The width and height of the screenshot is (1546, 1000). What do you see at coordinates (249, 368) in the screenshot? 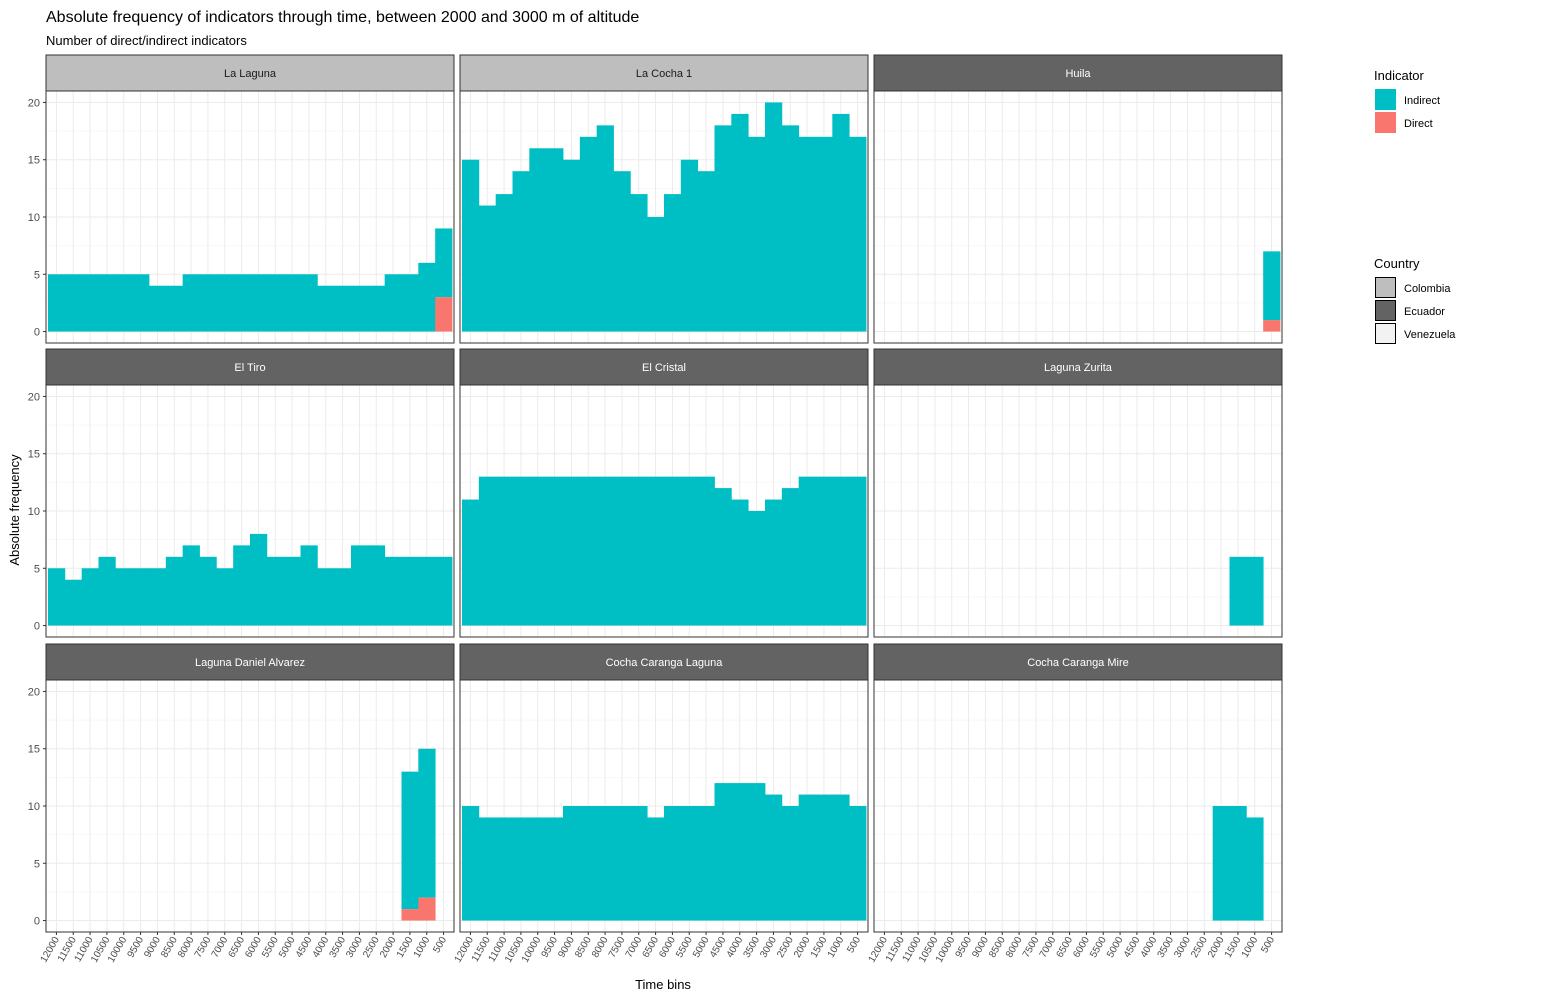
I see `facet-strip-label: El Tiro` at bounding box center [249, 368].